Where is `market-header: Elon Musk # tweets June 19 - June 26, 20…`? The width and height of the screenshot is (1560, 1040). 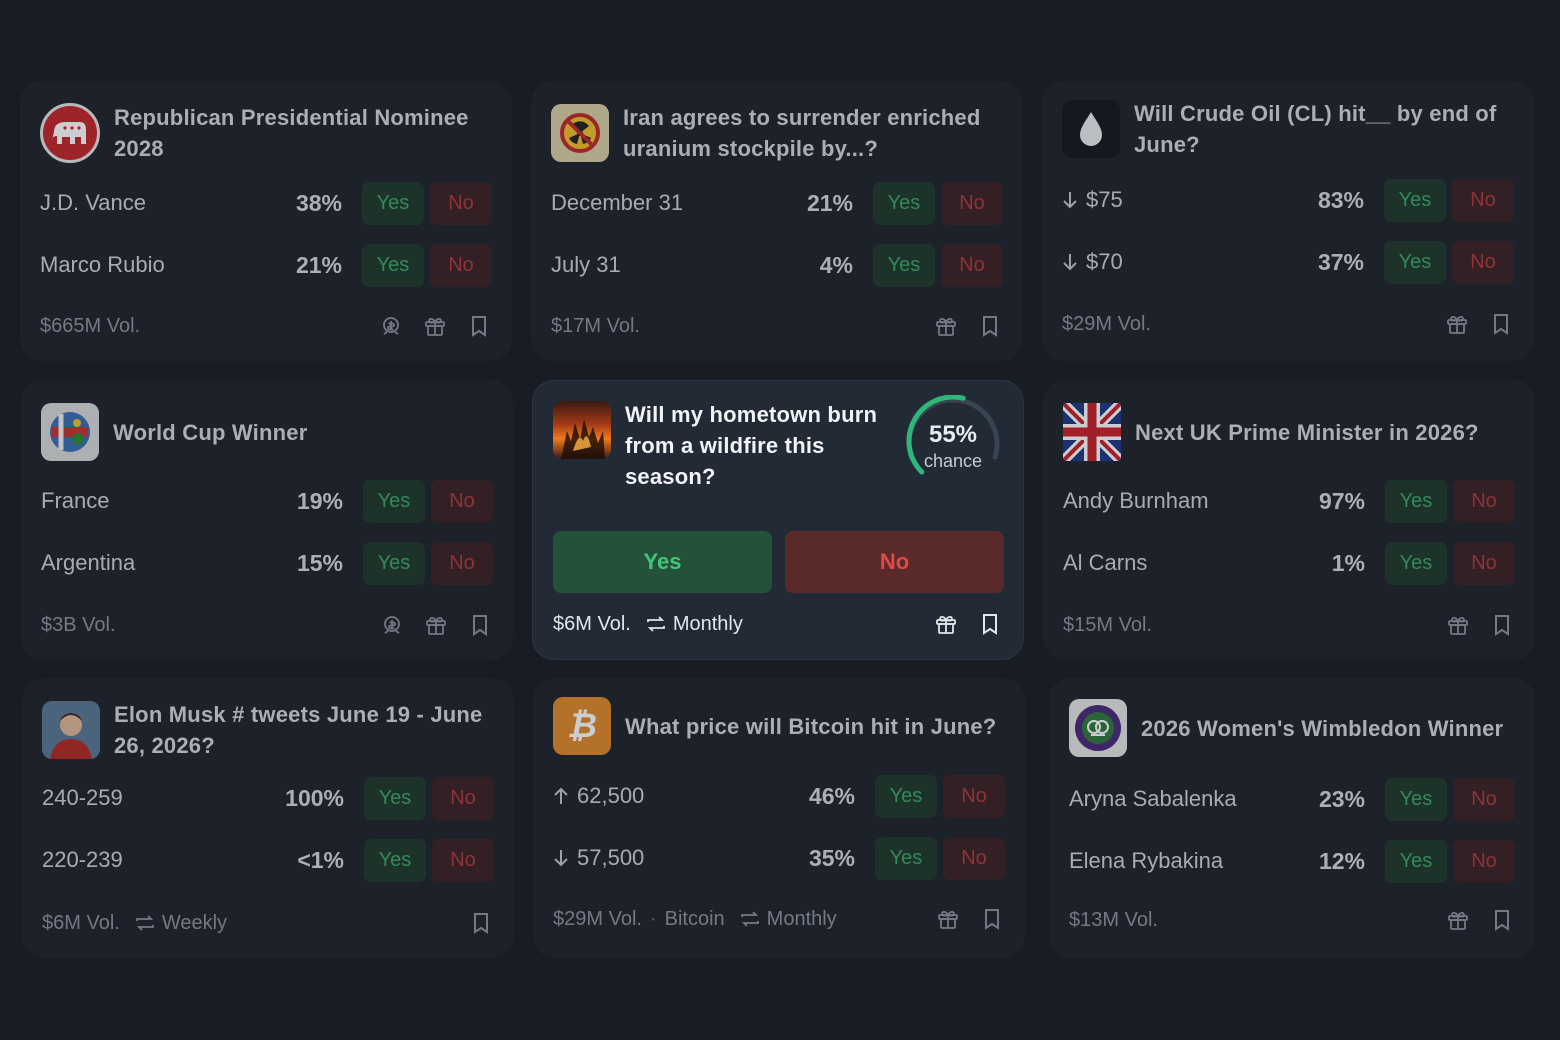
market-header: Elon Musk # tweets June 19 - June 26, 20… is located at coordinates (268, 730).